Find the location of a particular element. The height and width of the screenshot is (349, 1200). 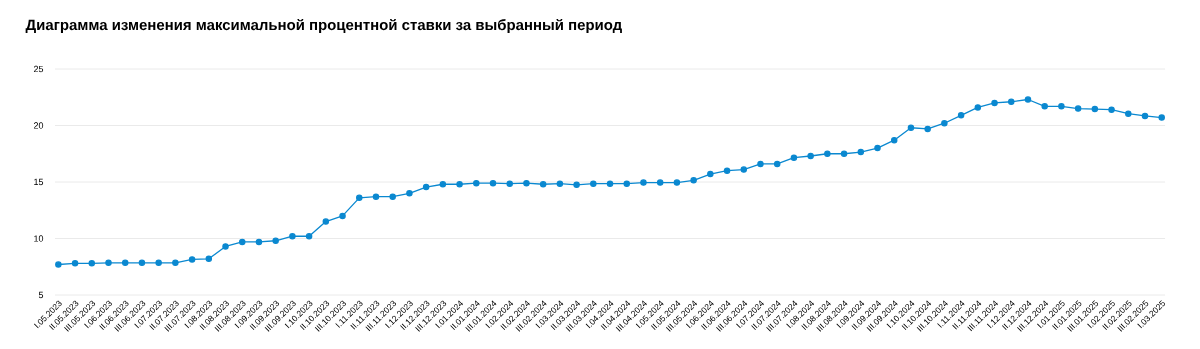

y-tick-label: 15 is located at coordinates (39, 182).